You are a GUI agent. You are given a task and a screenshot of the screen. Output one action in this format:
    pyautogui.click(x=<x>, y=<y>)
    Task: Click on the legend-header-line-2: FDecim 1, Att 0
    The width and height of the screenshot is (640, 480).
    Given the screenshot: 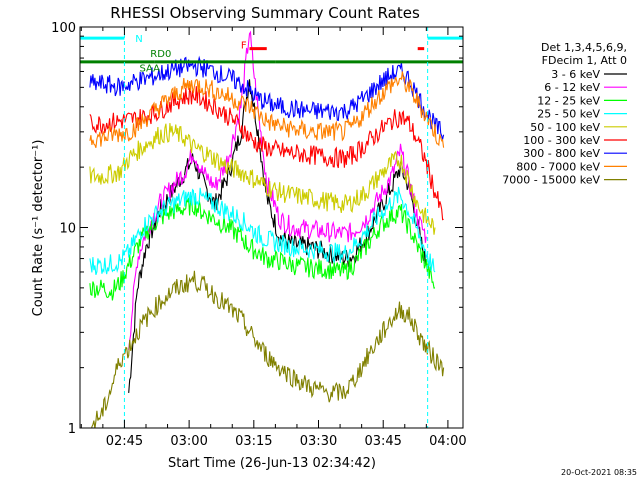 What is the action you would take?
    pyautogui.click(x=584, y=60)
    